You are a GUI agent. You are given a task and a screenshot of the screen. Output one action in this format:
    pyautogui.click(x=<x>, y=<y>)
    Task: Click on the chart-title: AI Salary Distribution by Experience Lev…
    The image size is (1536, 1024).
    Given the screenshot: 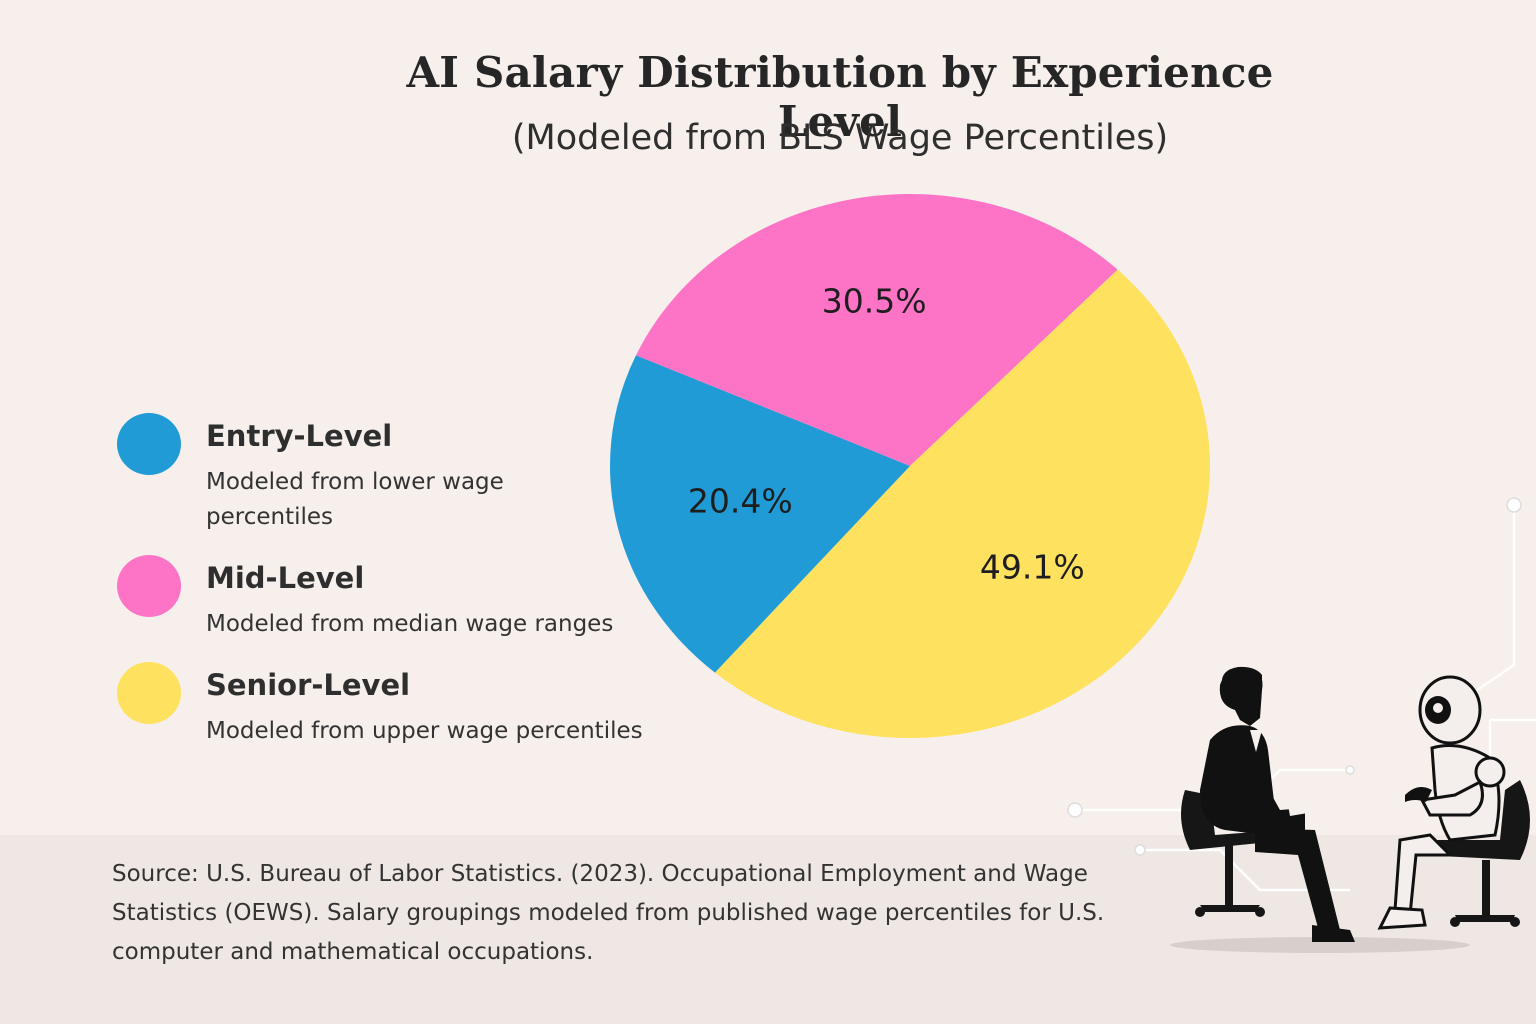 What is the action you would take?
    pyautogui.click(x=840, y=97)
    